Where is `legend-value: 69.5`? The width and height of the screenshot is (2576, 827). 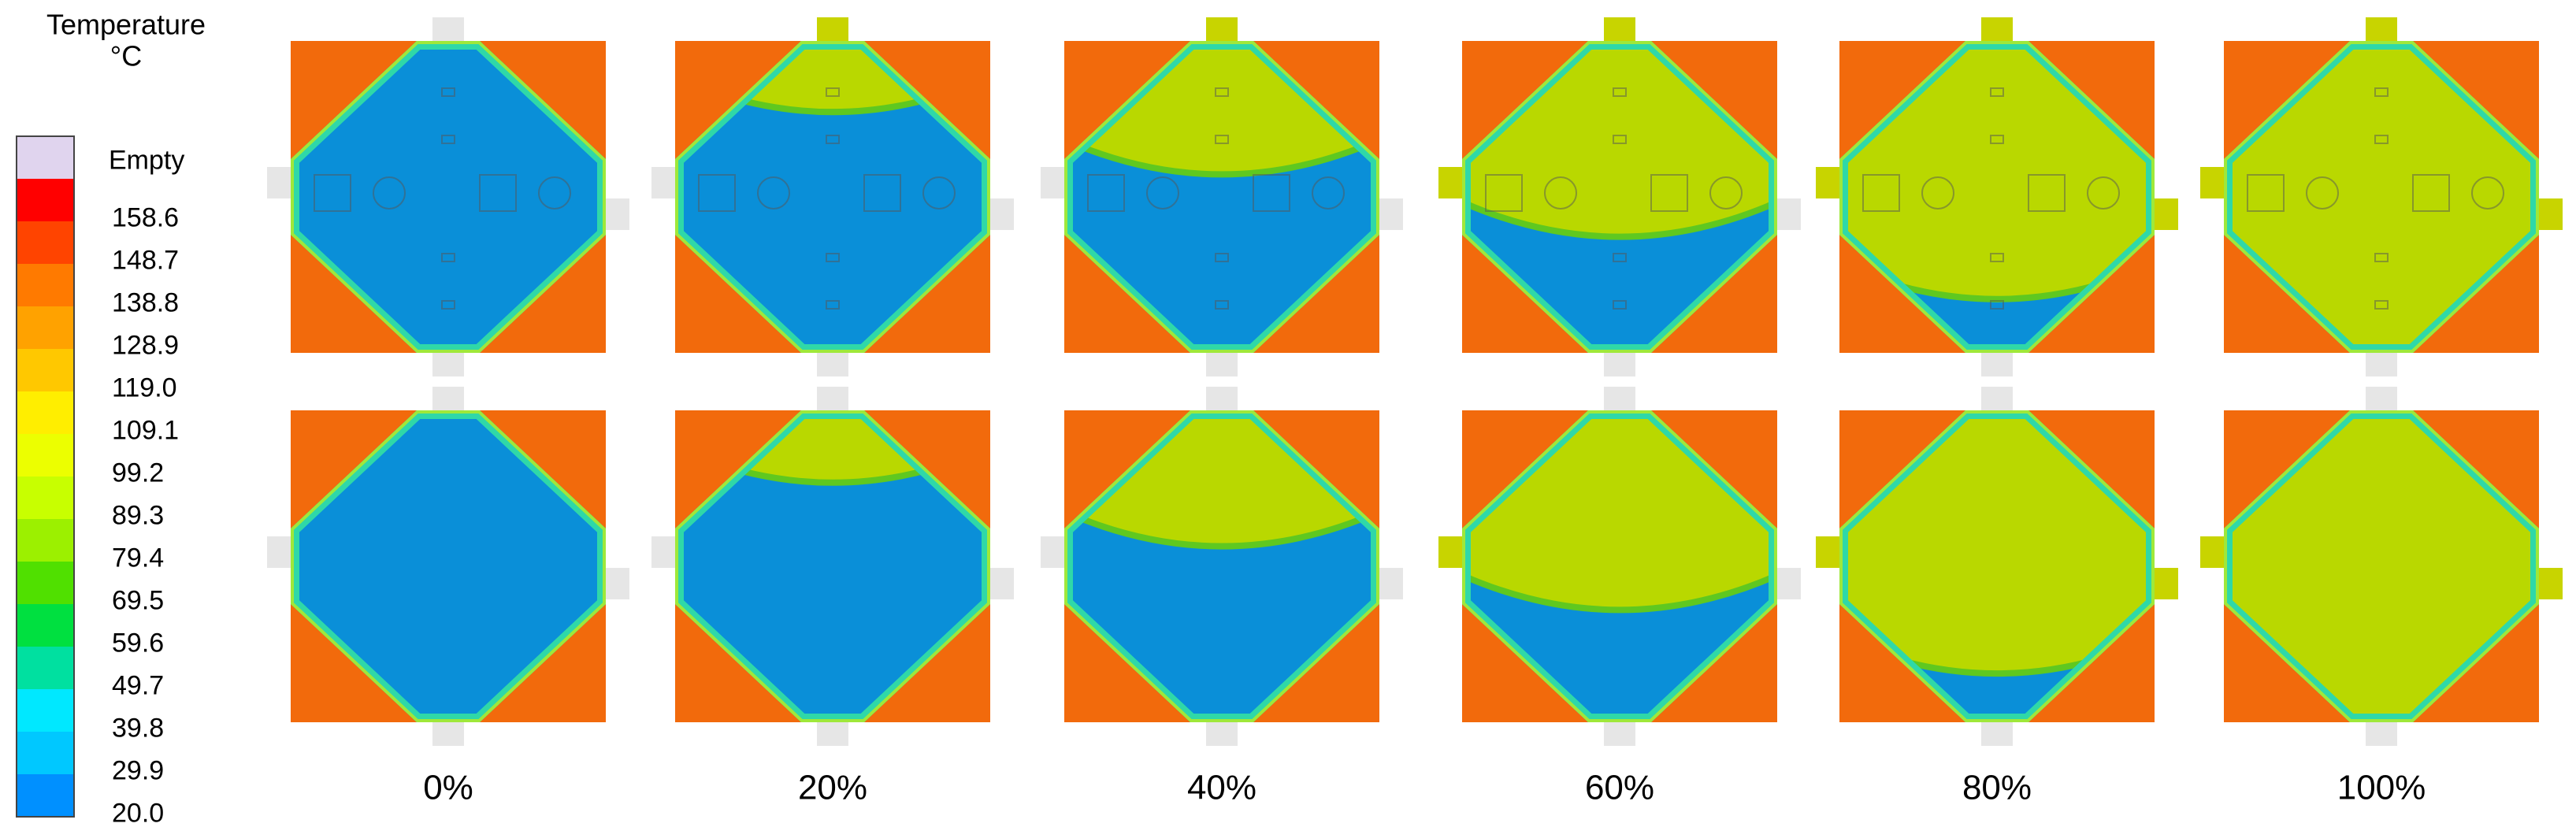
legend-value: 69.5 is located at coordinates (138, 600).